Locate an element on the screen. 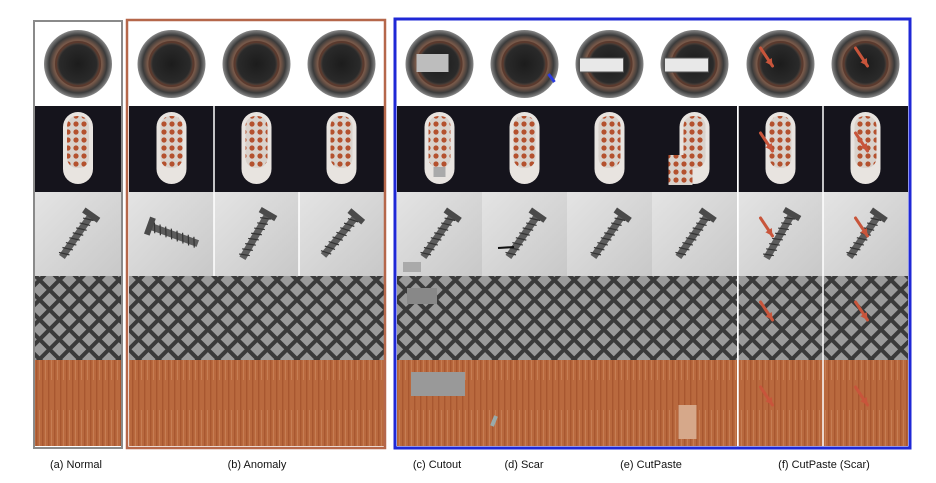  caption-normal: (a) Normal is located at coordinates (76, 465).